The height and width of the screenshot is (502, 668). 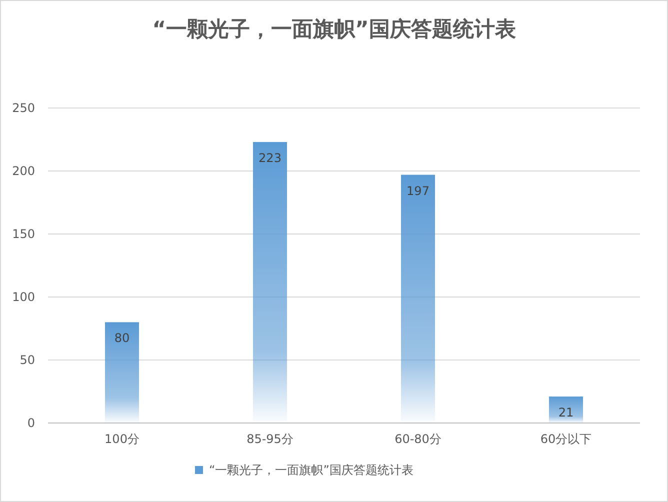 What do you see at coordinates (311, 470) in the screenshot?
I see `legend-label: “一颗光子，一面旗帜”国庆答题统计表` at bounding box center [311, 470].